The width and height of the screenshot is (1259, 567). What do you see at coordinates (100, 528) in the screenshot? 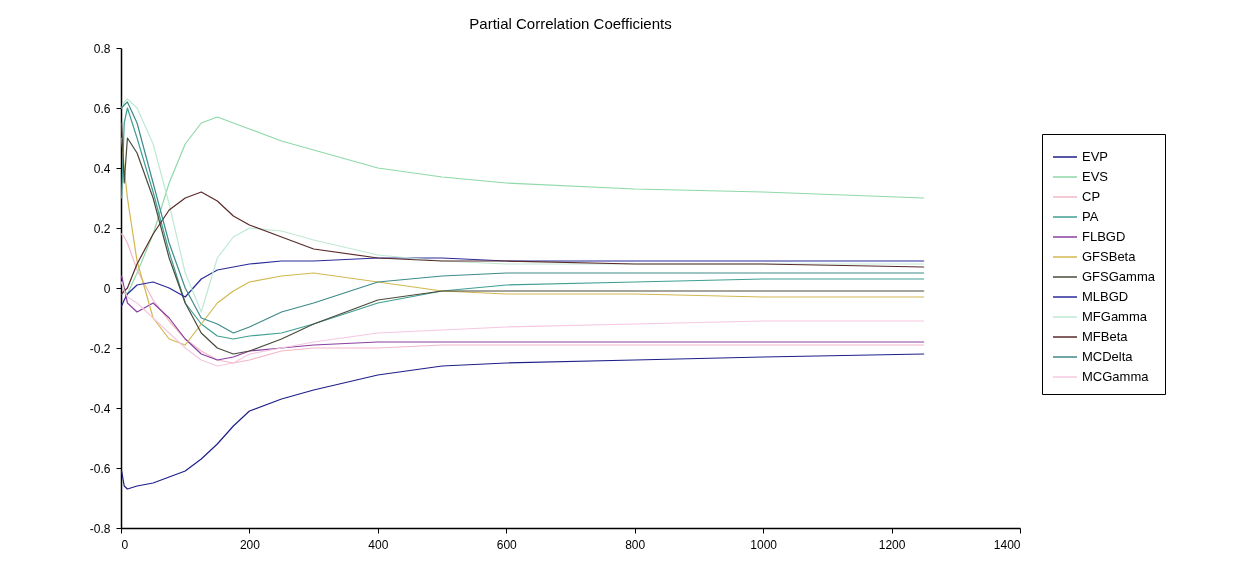
I see `y-tick-label: -0.8` at bounding box center [100, 528].